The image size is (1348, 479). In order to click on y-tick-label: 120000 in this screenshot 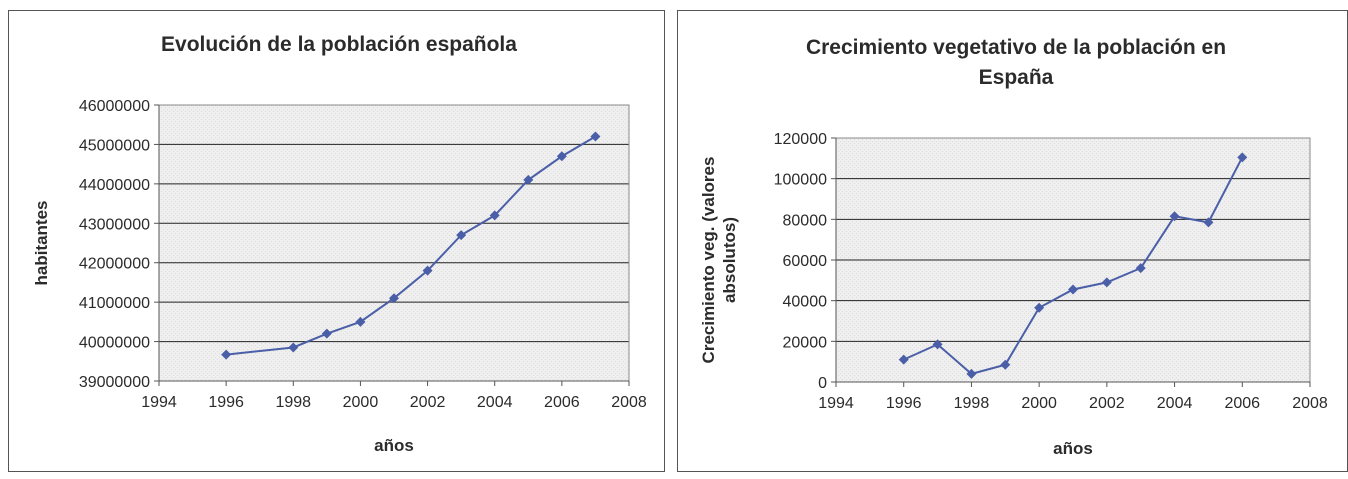, I will do `click(800, 139)`.